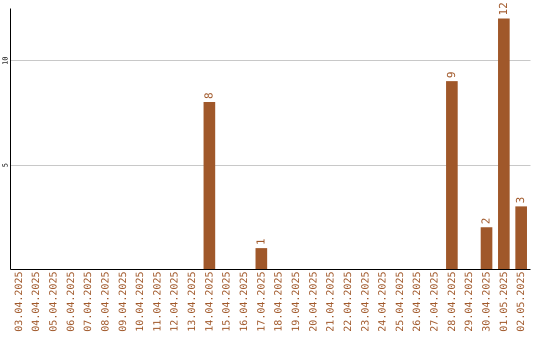 This screenshot has width=540, height=340. Describe the element at coordinates (106, 302) in the screenshot. I see `x-tick-label: 08.04.2025` at that location.